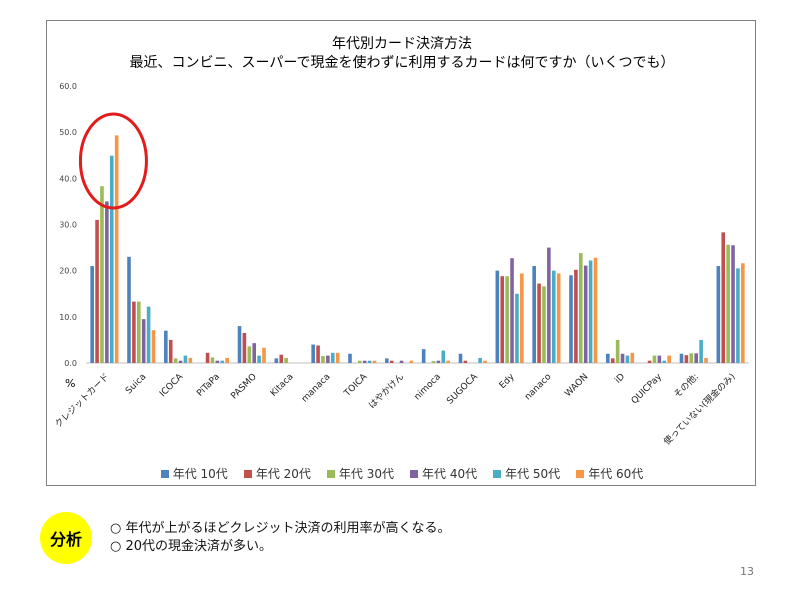 This screenshot has height=600, width=800. What do you see at coordinates (747, 571) in the screenshot?
I see `page-number: 13` at bounding box center [747, 571].